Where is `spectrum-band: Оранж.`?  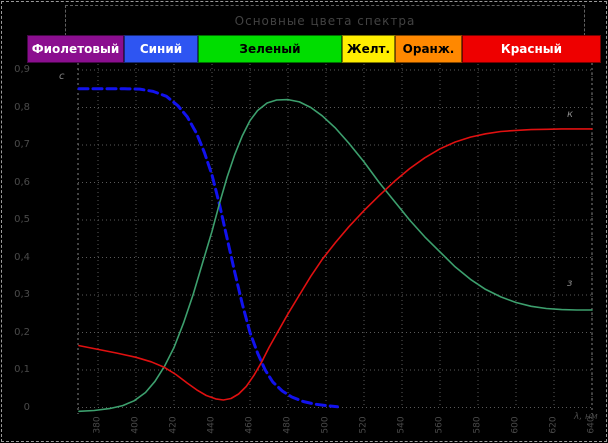
spectrum-band: Оранж. is located at coordinates (428, 49).